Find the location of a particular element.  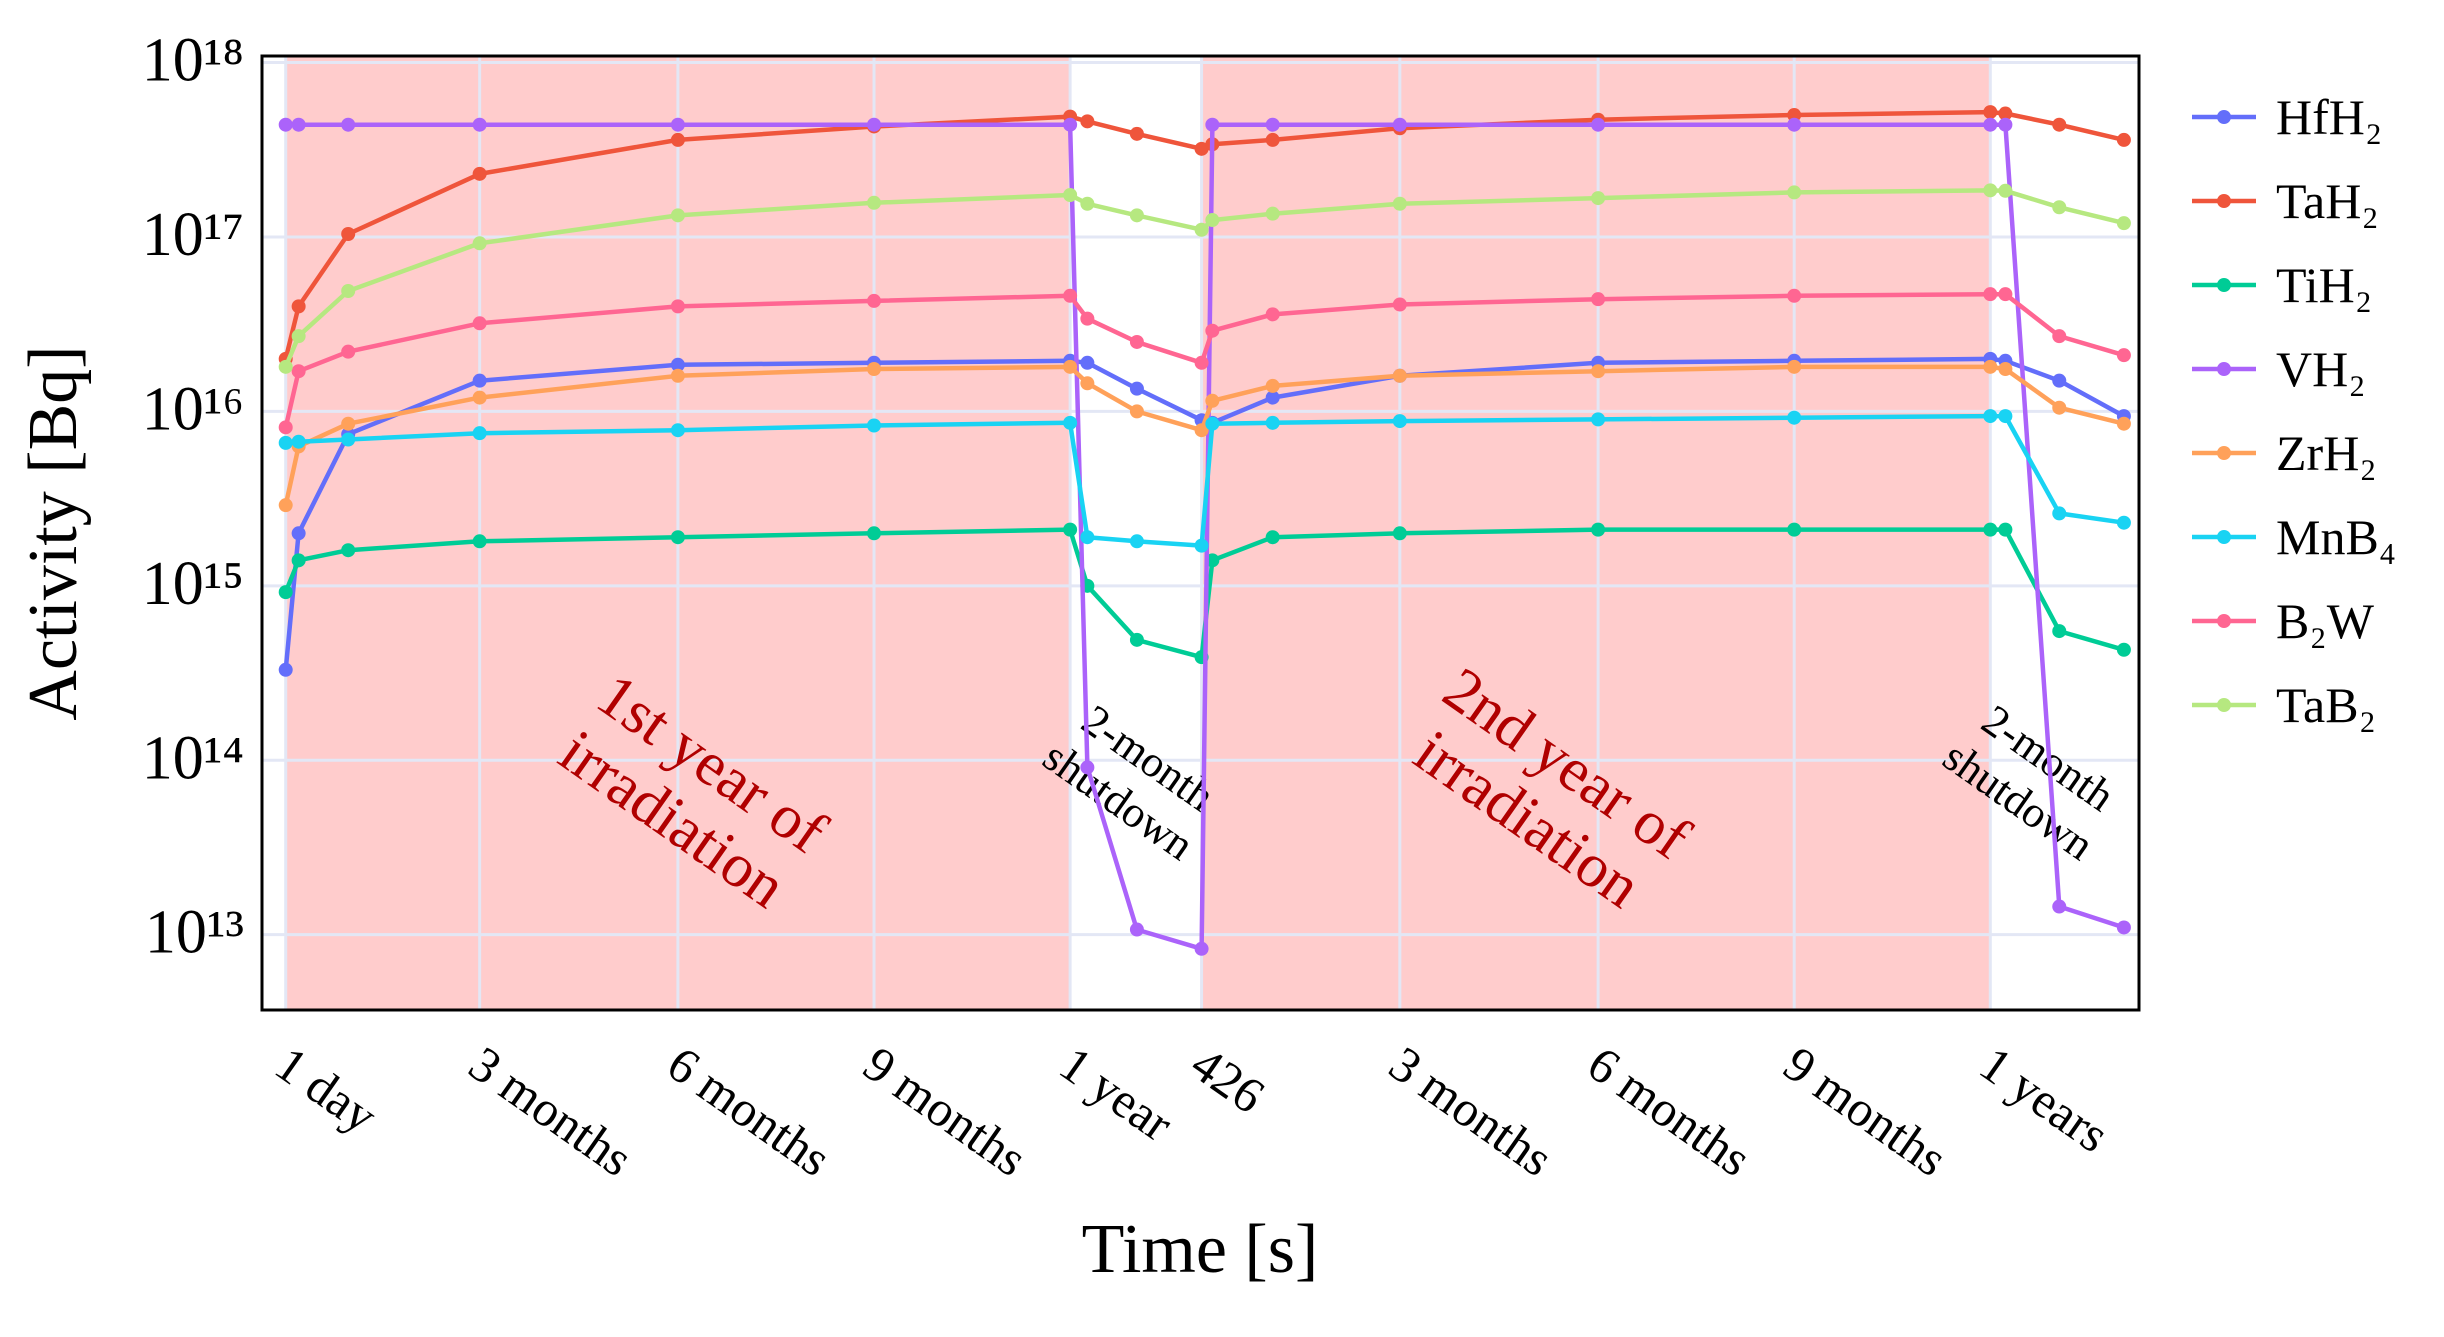

x-tick-label: 1 years is located at coordinates (2044, 1099).